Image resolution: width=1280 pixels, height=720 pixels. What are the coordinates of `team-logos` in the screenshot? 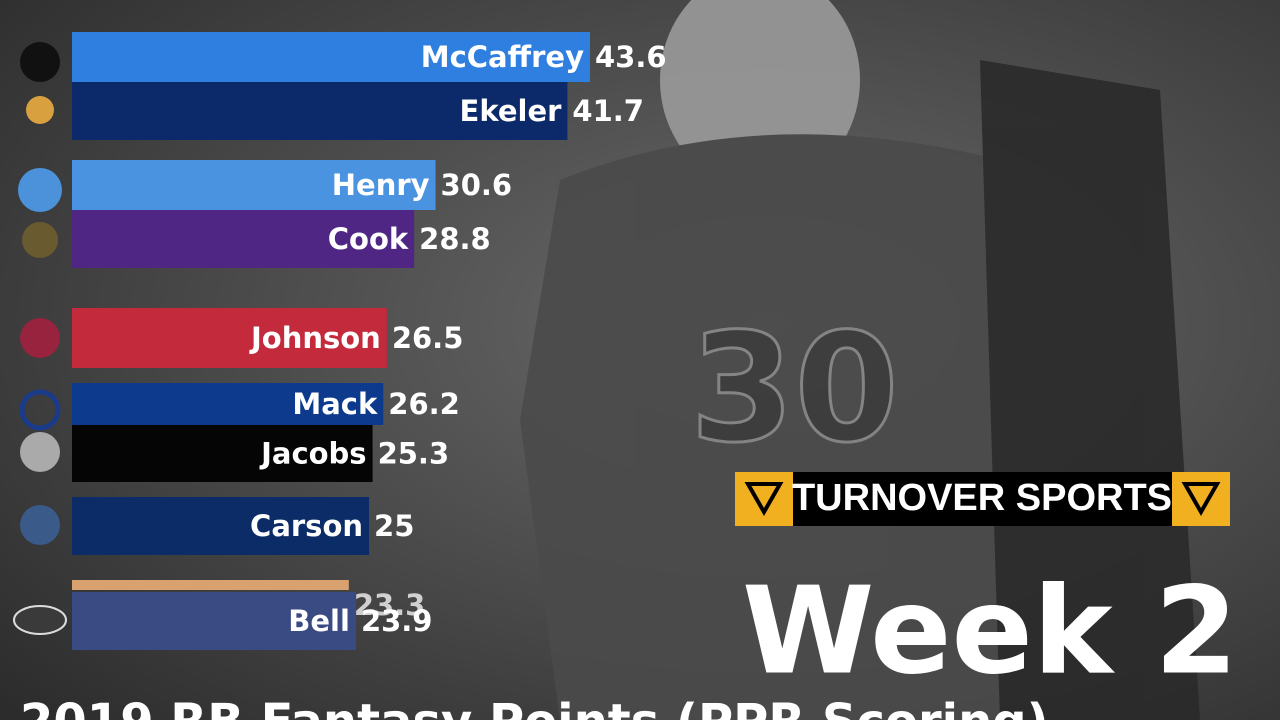 It's located at (40, 338).